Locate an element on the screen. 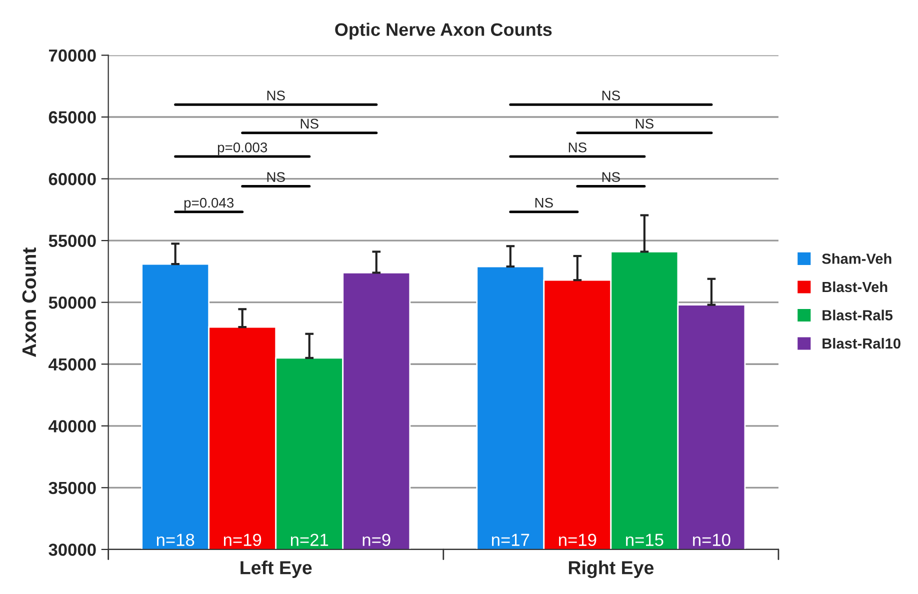 The image size is (918, 594). chart-title: Optic Nerve Axon Counts is located at coordinates (443, 31).